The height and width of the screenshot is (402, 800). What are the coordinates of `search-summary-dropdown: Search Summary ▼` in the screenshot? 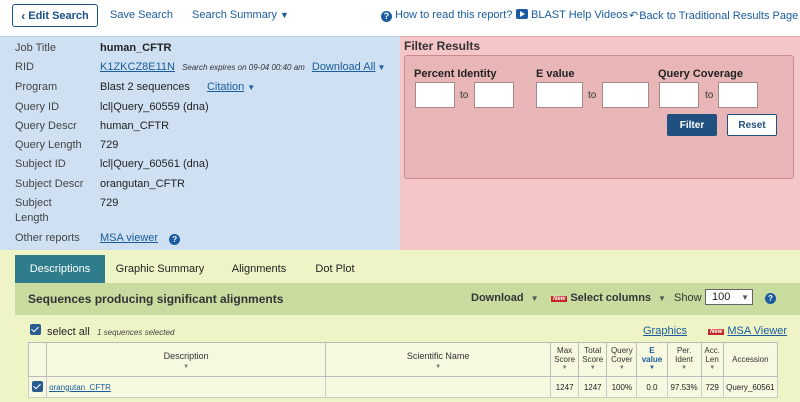 It's located at (240, 15).